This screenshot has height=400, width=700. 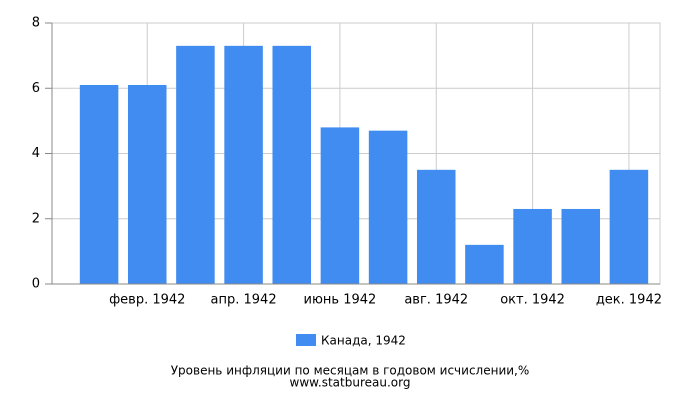 What do you see at coordinates (36, 88) in the screenshot?
I see `y-tick-label: 6` at bounding box center [36, 88].